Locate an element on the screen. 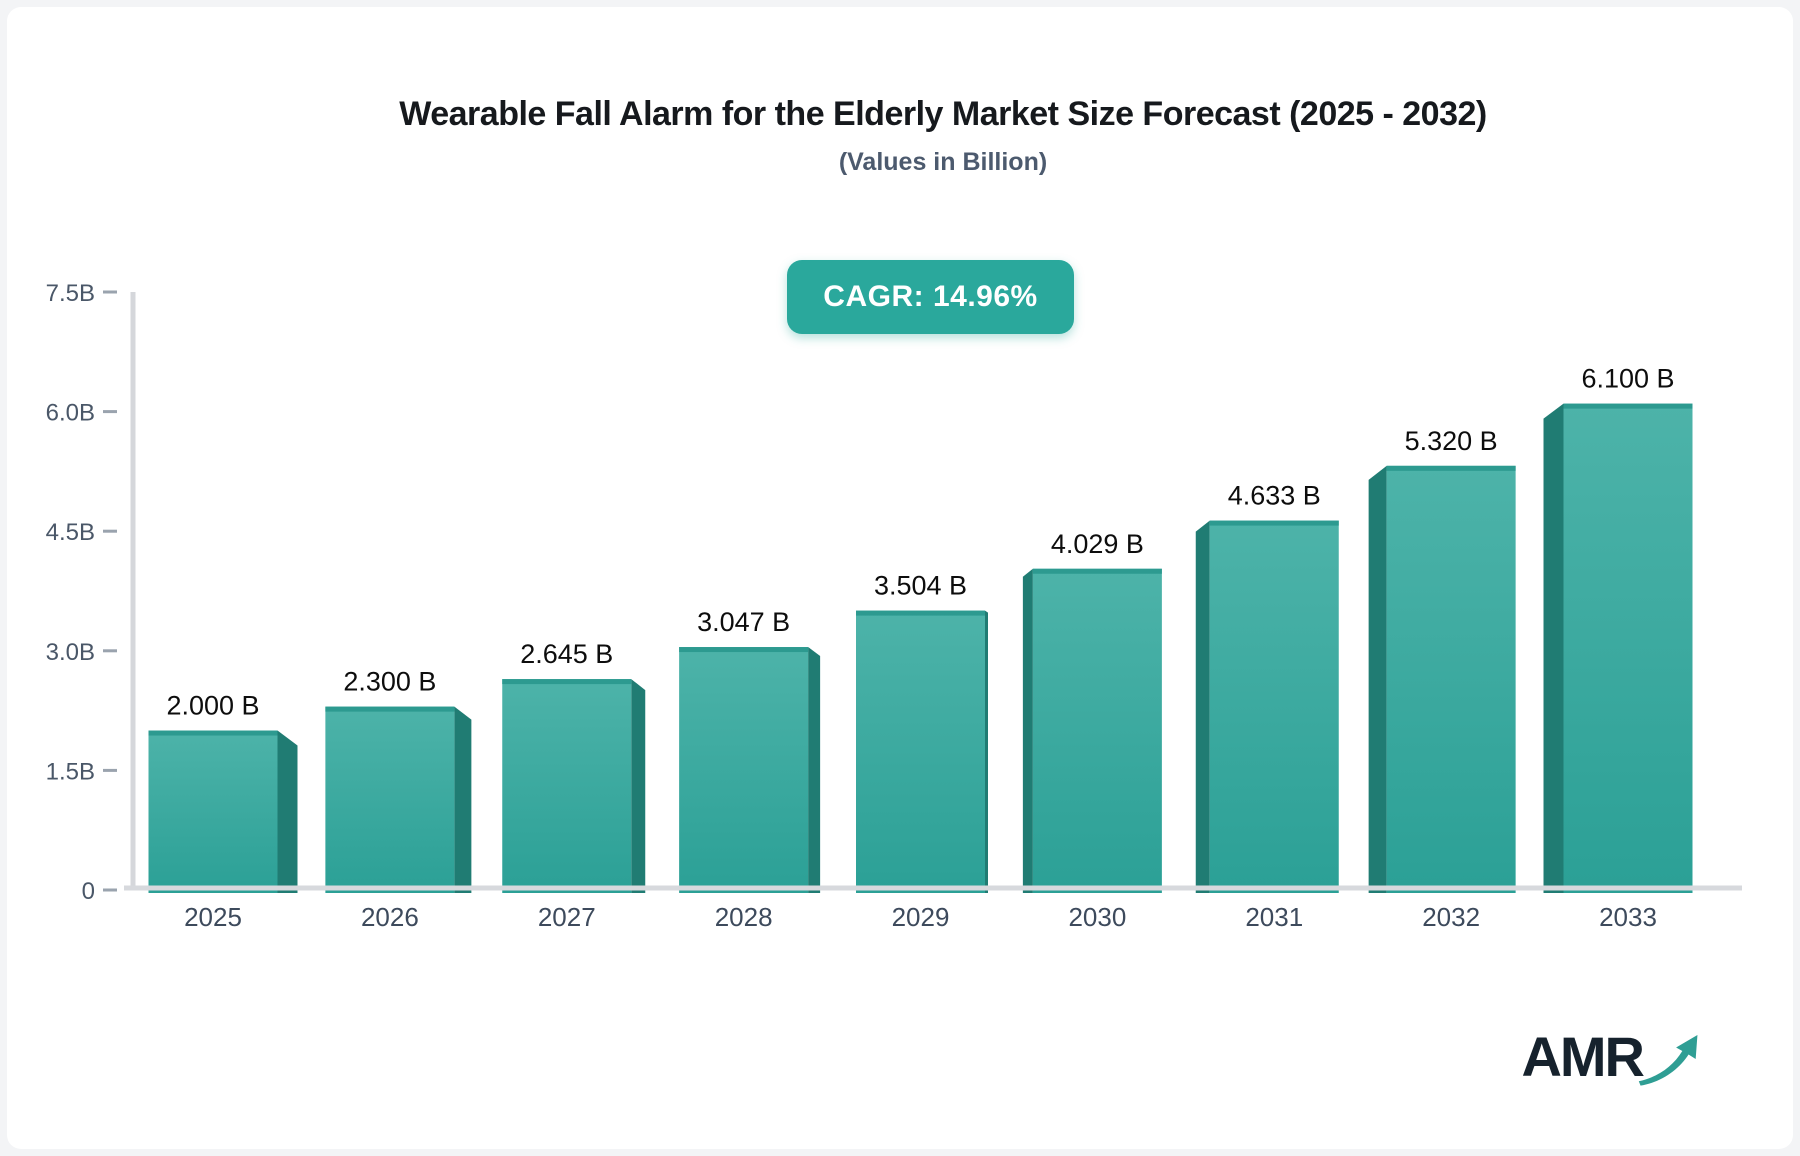 This screenshot has height=1156, width=1800. bar-group-2027: 2.645 B 2027 is located at coordinates (574, 785).